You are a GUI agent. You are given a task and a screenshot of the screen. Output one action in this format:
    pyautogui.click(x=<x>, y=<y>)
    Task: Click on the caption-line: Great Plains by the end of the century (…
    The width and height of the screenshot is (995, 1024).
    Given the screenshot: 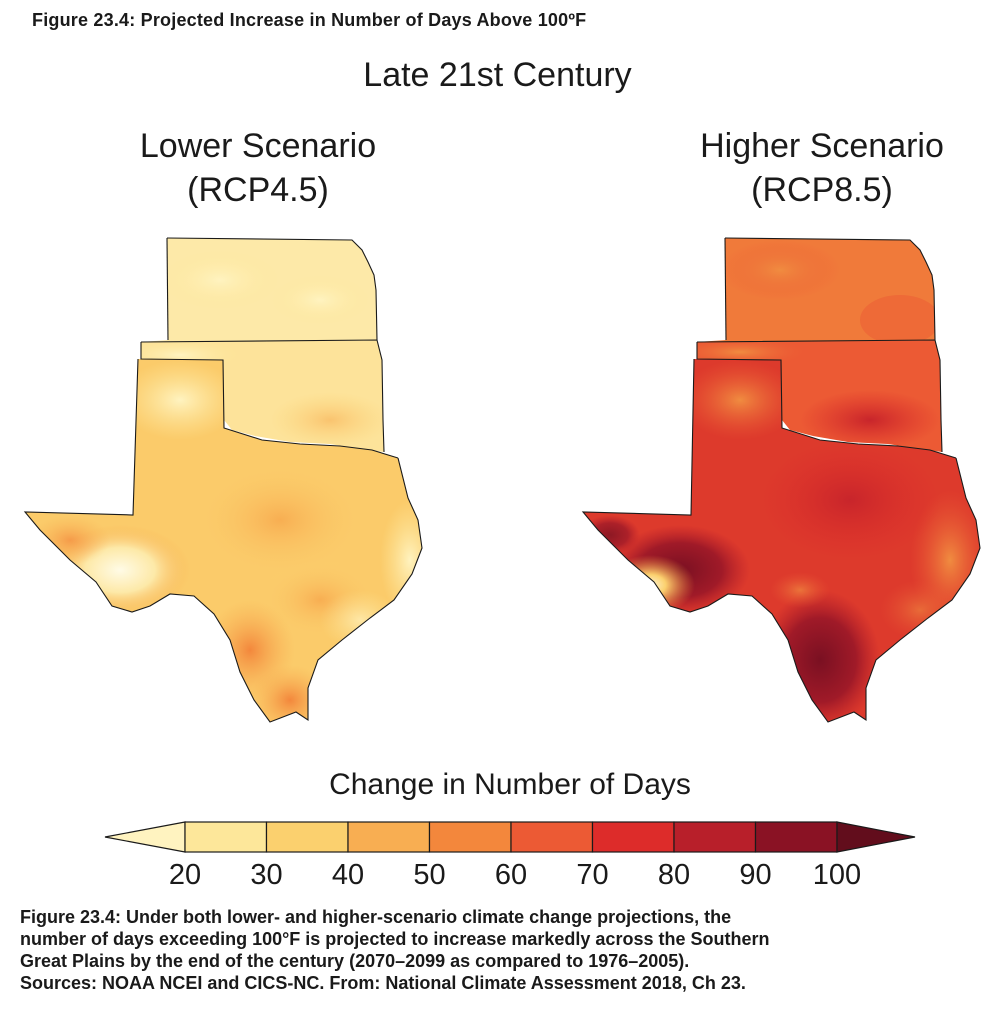 What is the action you would take?
    pyautogui.click(x=355, y=961)
    